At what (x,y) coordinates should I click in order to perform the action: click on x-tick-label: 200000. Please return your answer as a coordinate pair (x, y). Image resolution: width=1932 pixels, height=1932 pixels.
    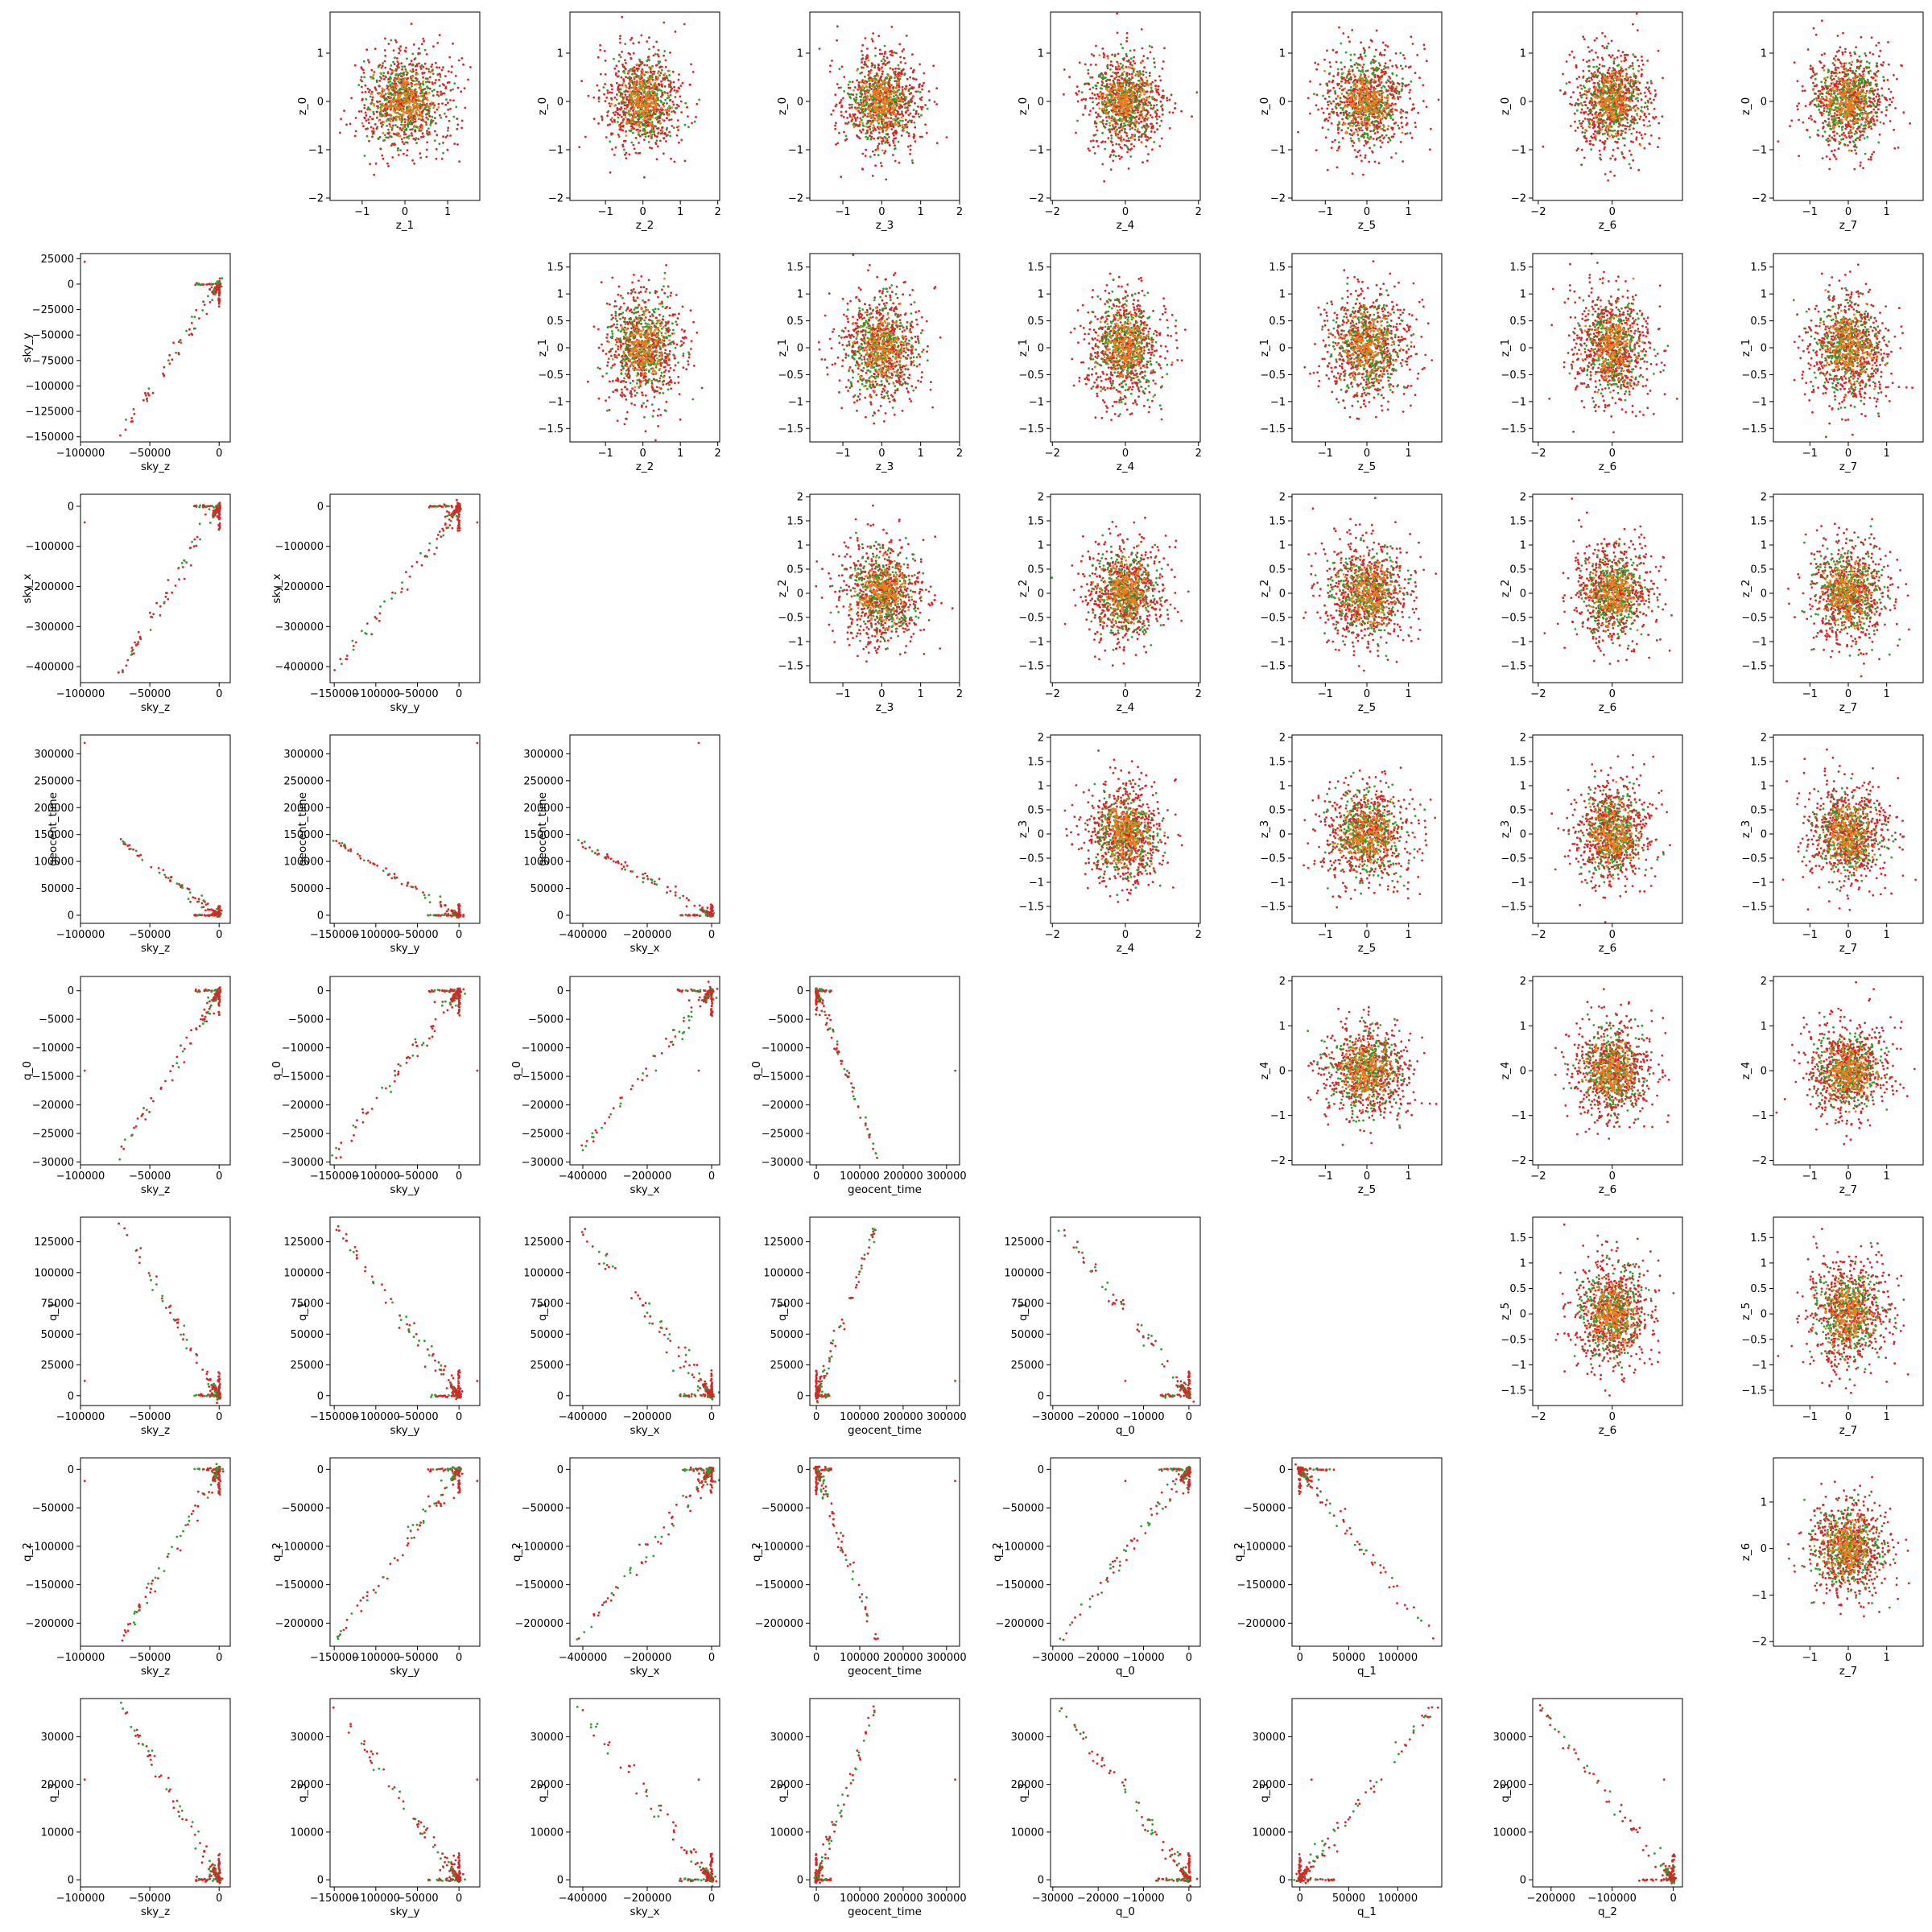
    Looking at the image, I should click on (903, 1176).